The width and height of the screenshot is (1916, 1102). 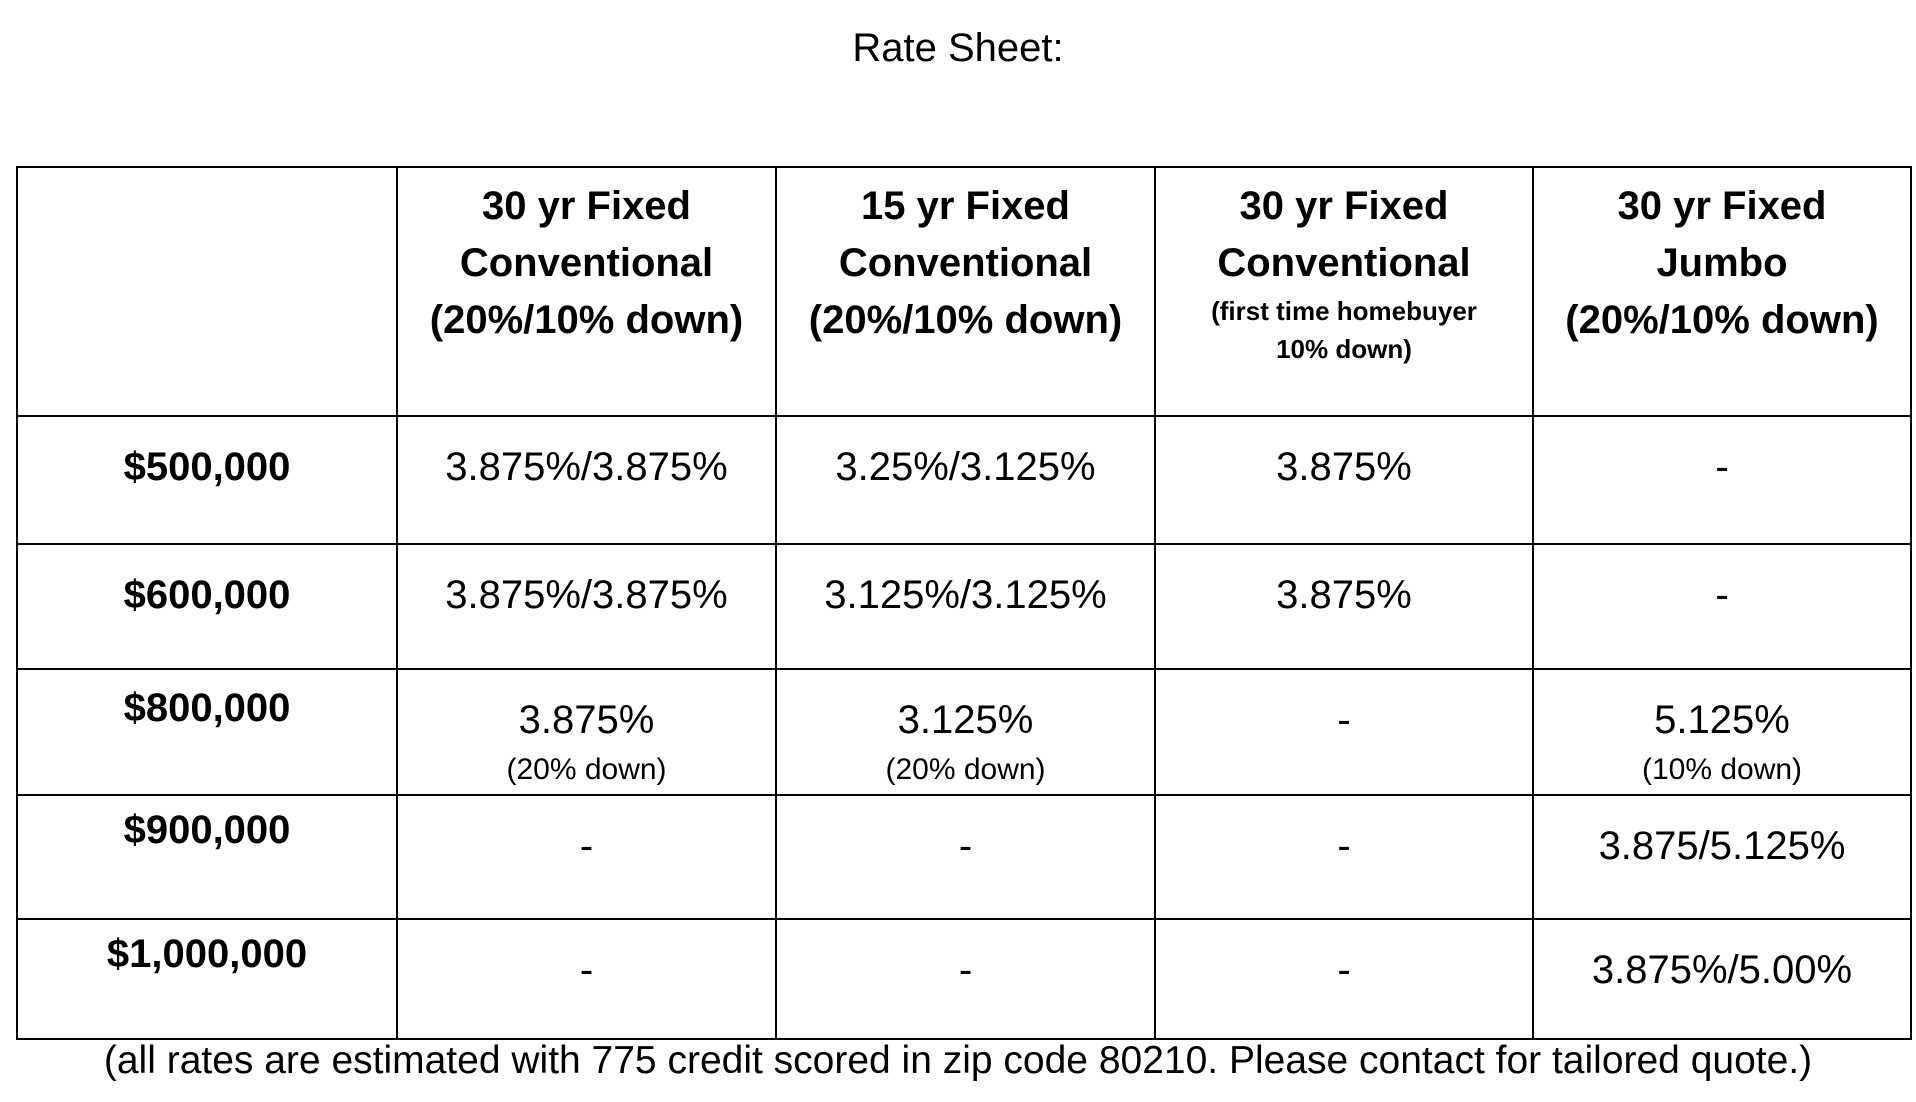 I want to click on table-row: $1,000,000 - - - 3.875%/5.00%, so click(x=964, y=979).